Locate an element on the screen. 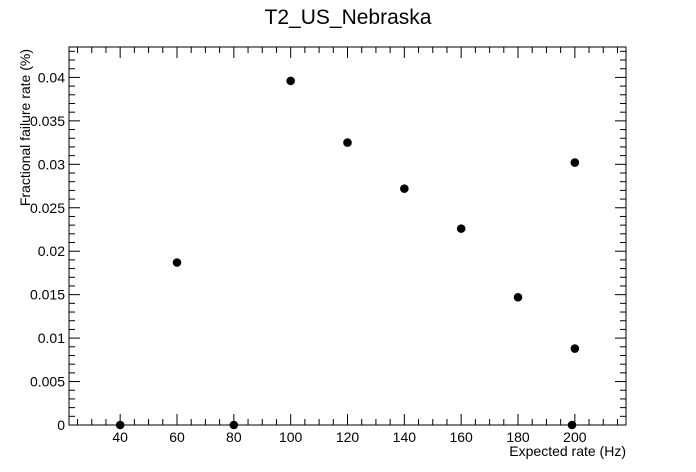 The image size is (696, 472). x-tick-label: 180 is located at coordinates (518, 437).